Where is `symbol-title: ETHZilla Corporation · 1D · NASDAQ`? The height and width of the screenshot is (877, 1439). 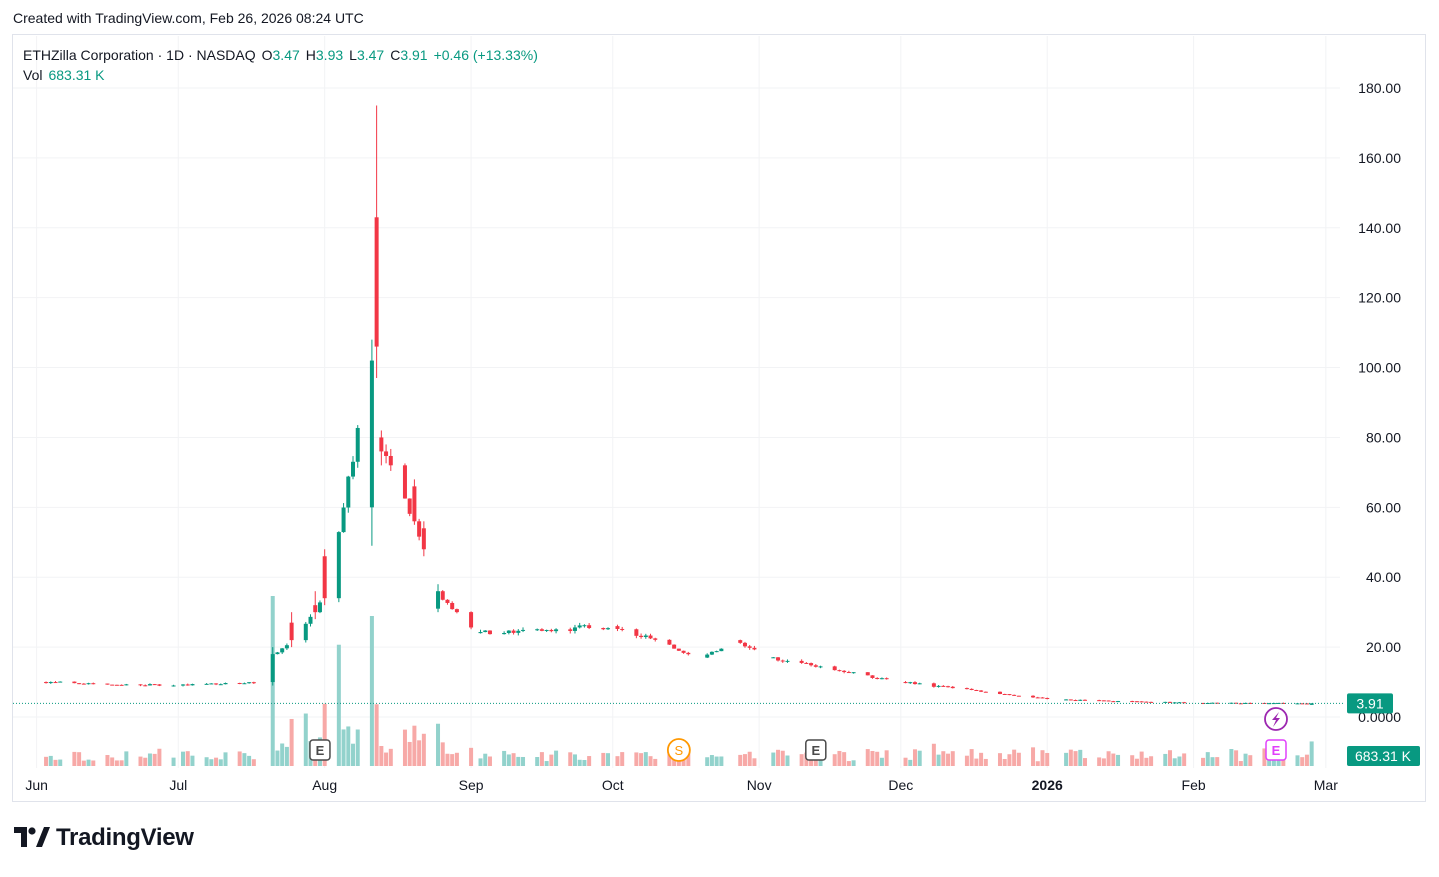 symbol-title: ETHZilla Corporation · 1D · NASDAQ is located at coordinates (139, 55).